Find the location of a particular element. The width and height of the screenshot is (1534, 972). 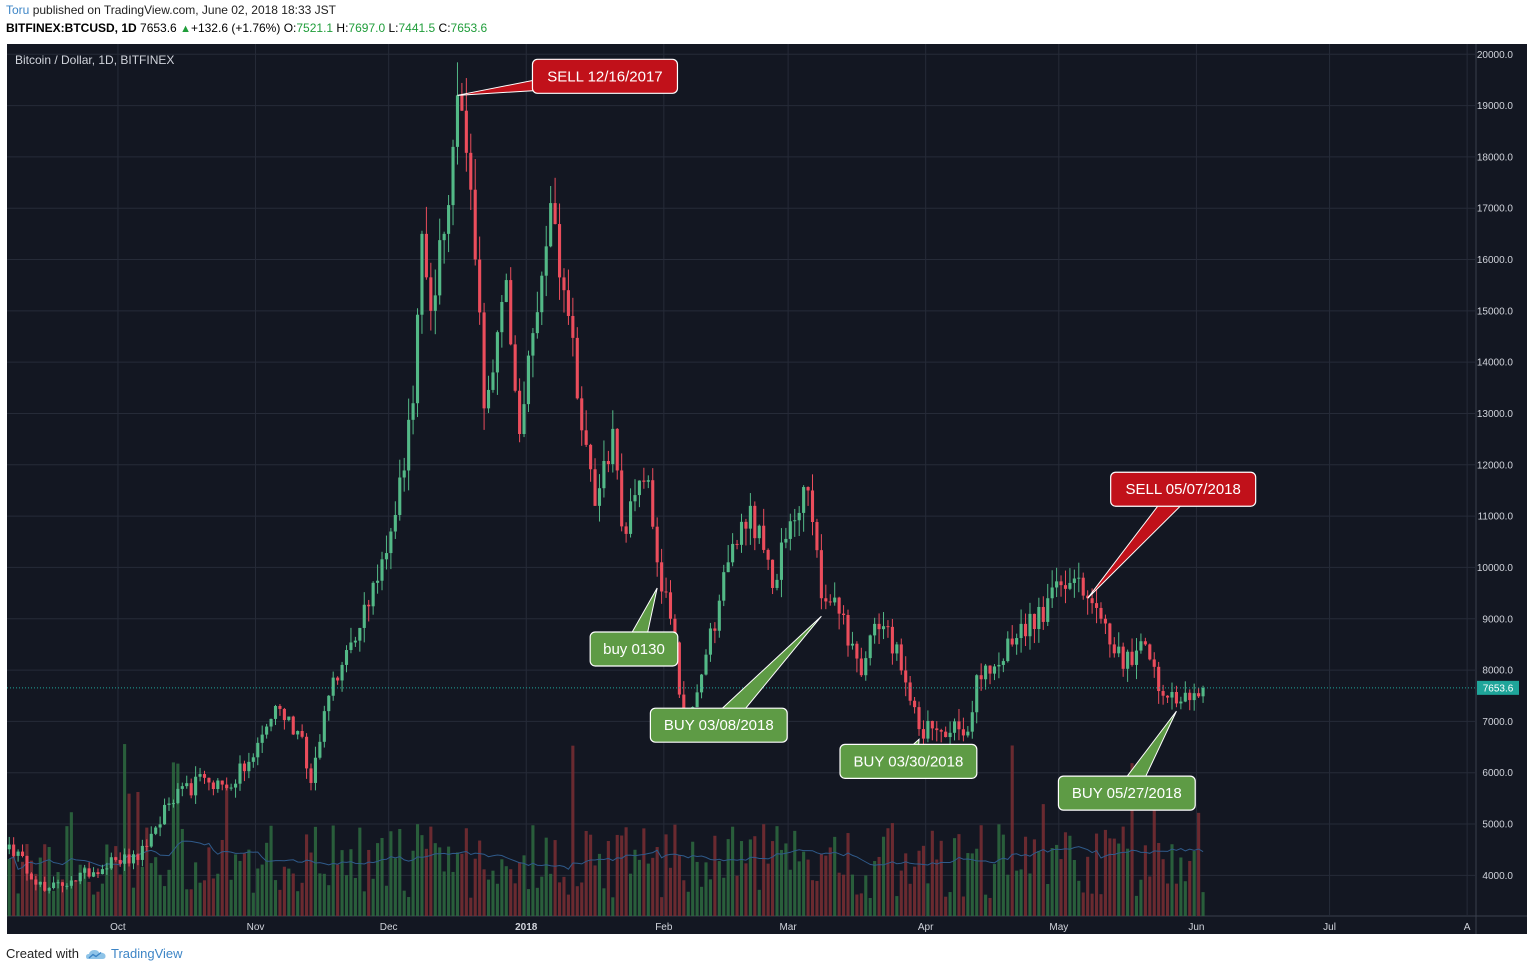

y-tick-label: 8000.0 is located at coordinates (1497, 671).